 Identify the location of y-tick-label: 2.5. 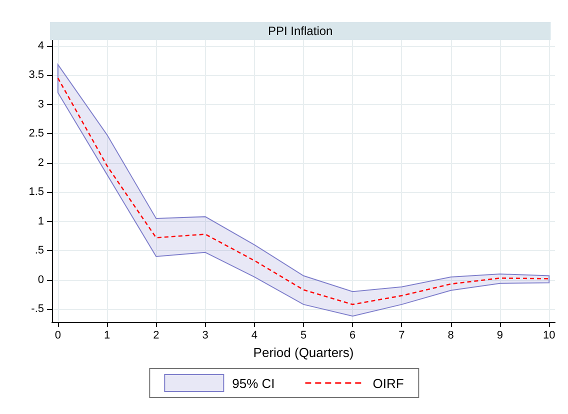
(36, 134).